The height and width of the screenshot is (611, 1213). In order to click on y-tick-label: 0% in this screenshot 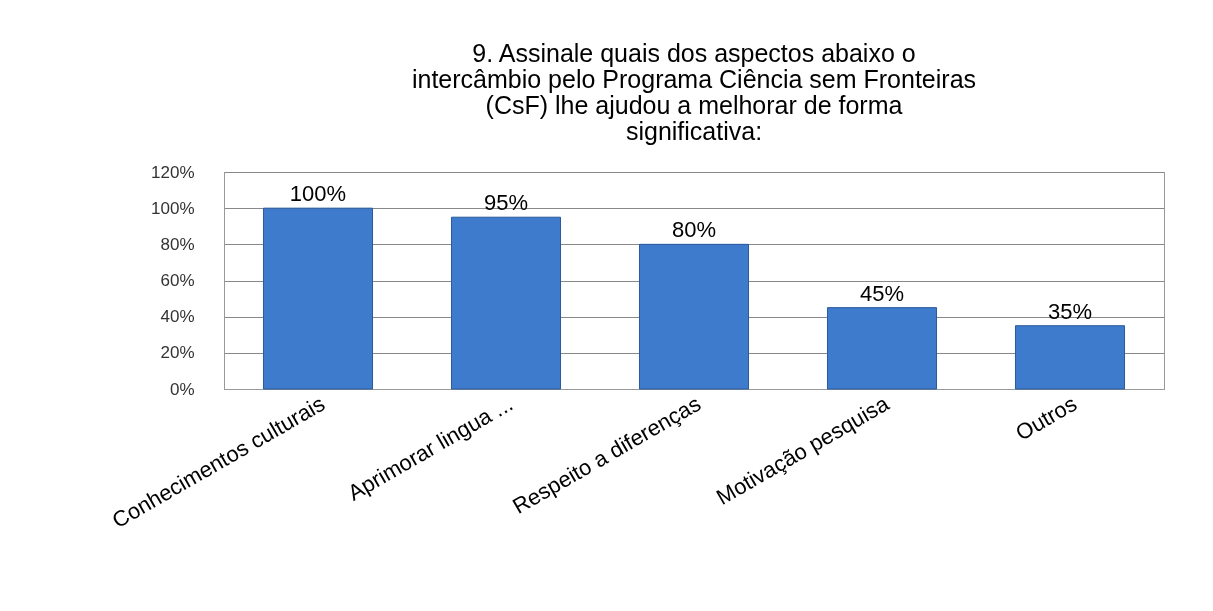, I will do `click(182, 389)`.